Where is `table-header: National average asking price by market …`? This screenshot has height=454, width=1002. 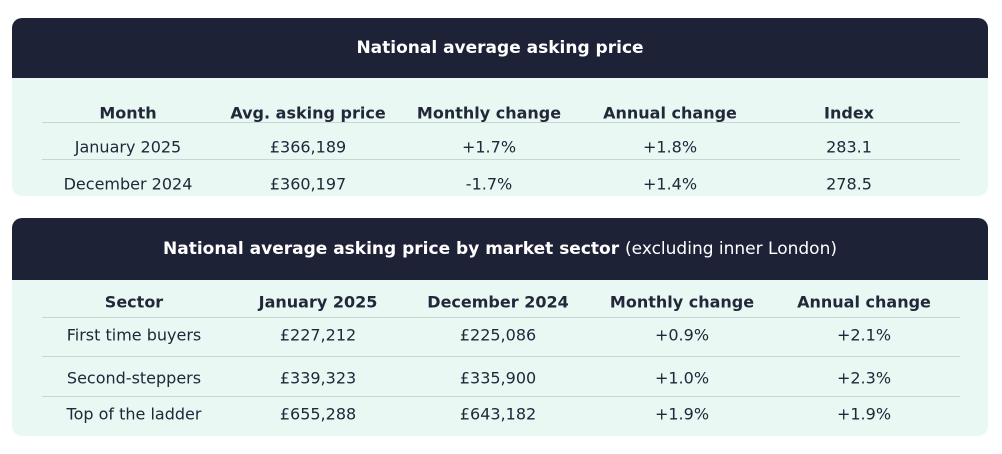
table-header: National average asking price by market … is located at coordinates (500, 249).